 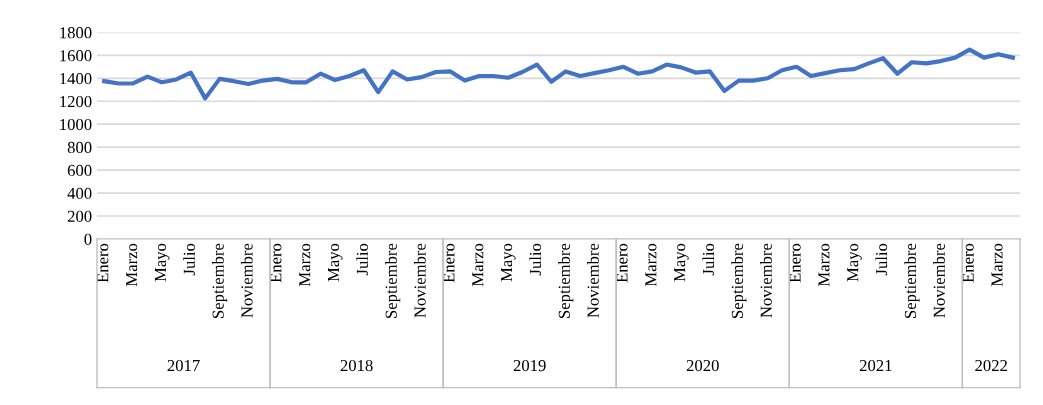 I want to click on y-tick-label: 1800, so click(x=76, y=33).